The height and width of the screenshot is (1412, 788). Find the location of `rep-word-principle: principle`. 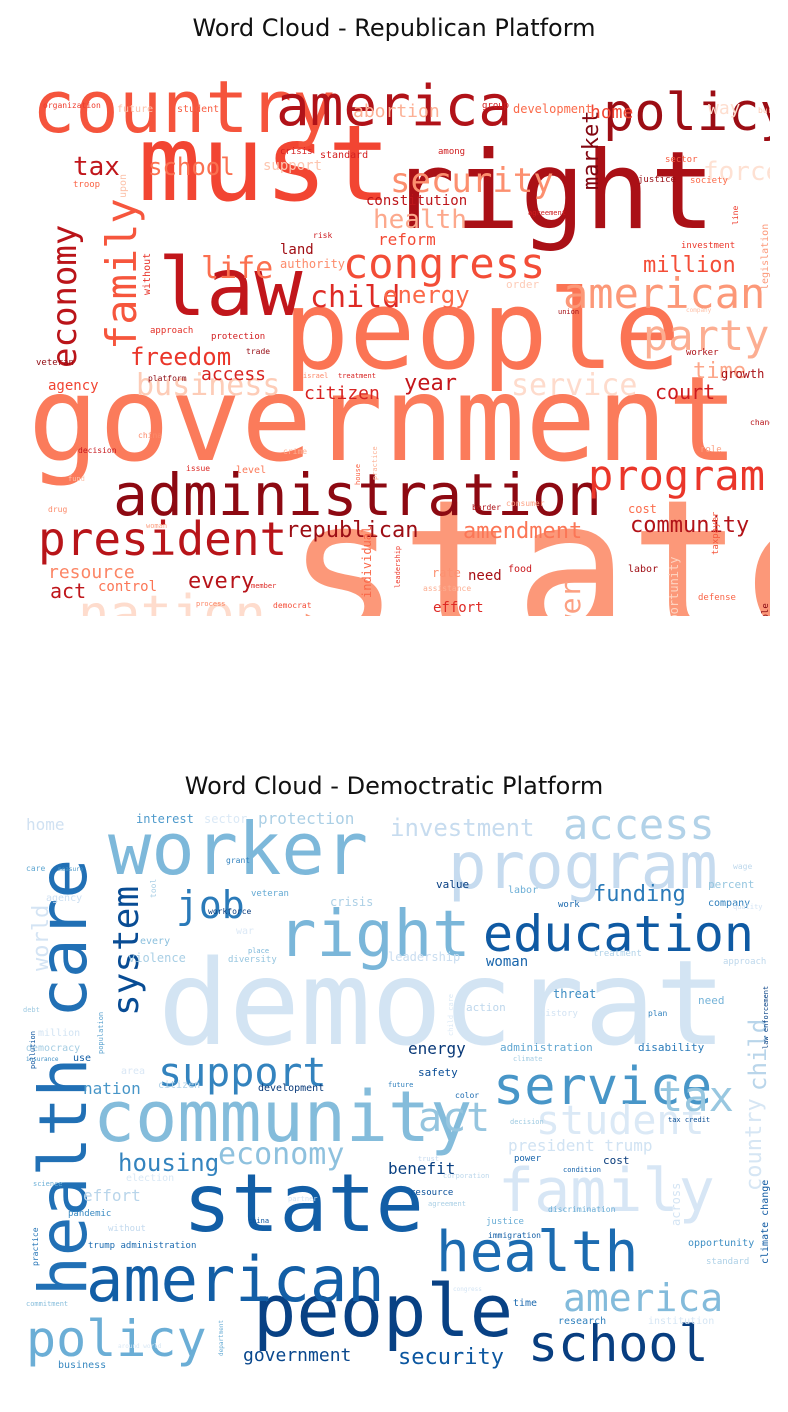

rep-word-principle: principle is located at coordinates (765, 609).